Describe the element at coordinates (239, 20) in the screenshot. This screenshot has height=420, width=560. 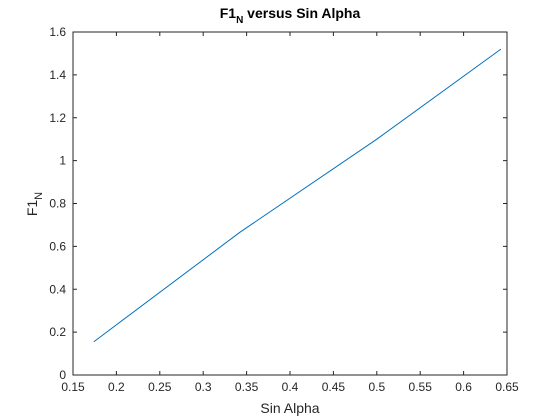
I see `chart-title-subscript: N` at that location.